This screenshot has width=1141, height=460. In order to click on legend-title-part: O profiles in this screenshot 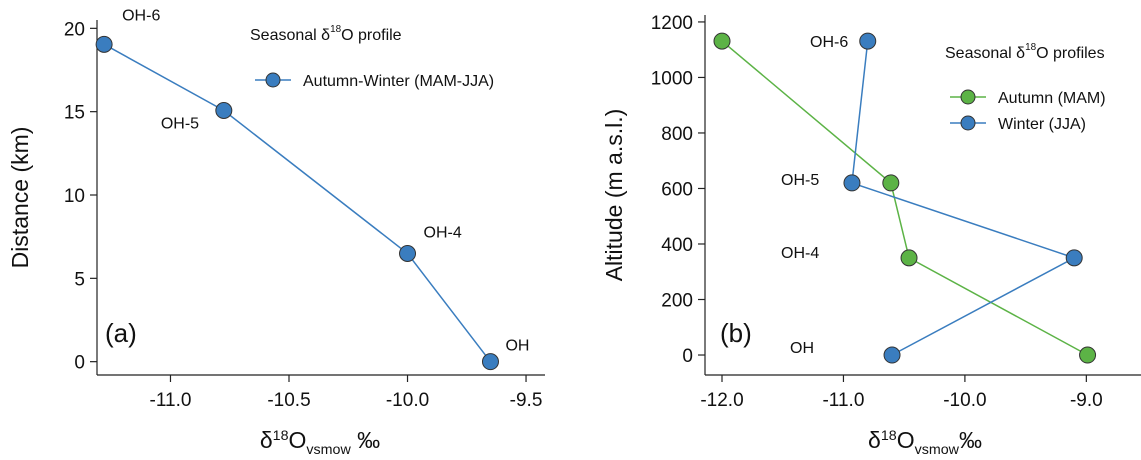, I will do `click(1070, 53)`.